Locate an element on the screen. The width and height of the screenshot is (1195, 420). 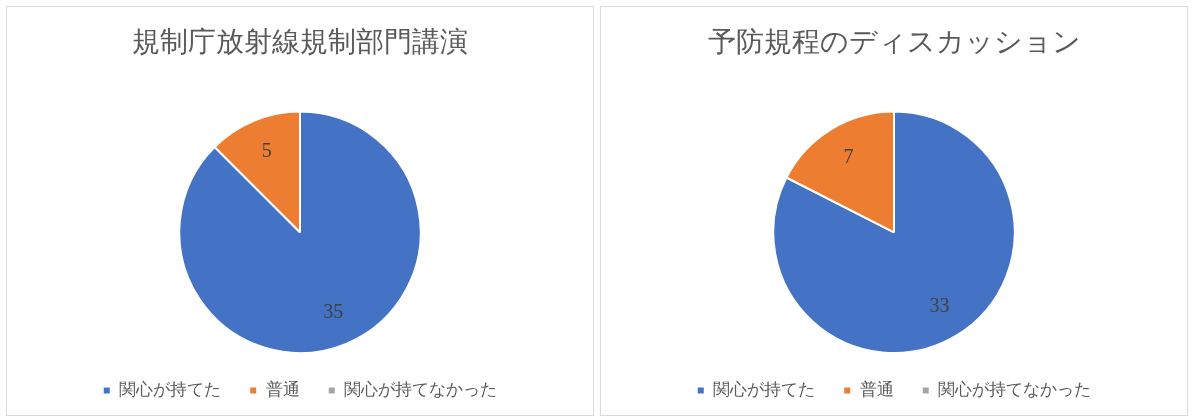
chart-title: 予防規程のディスカッション is located at coordinates (894, 42).